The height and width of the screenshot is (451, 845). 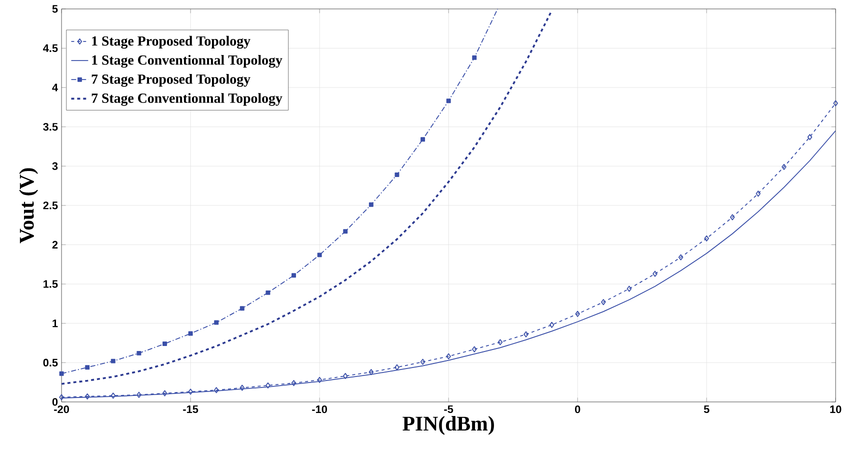 What do you see at coordinates (55, 166) in the screenshot?
I see `y-tick-label: 3` at bounding box center [55, 166].